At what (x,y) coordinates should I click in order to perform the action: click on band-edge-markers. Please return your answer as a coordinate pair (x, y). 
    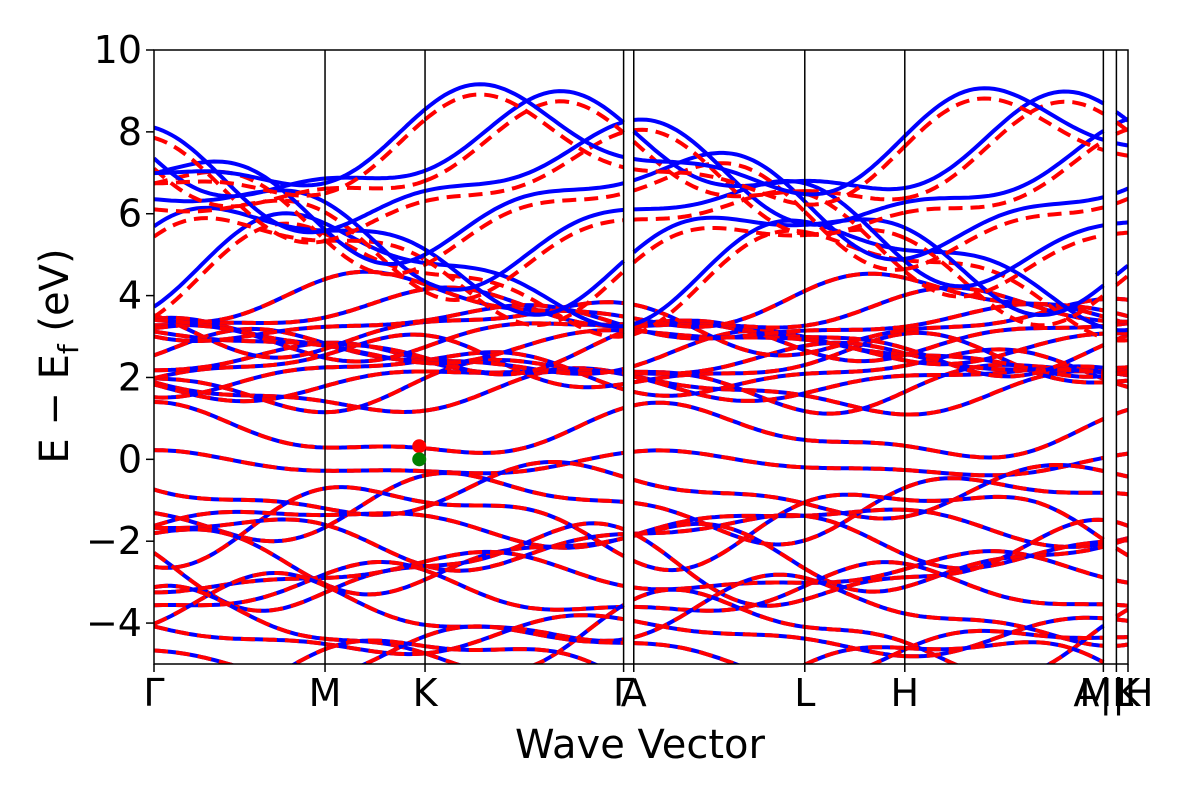
    Looking at the image, I should click on (419, 453).